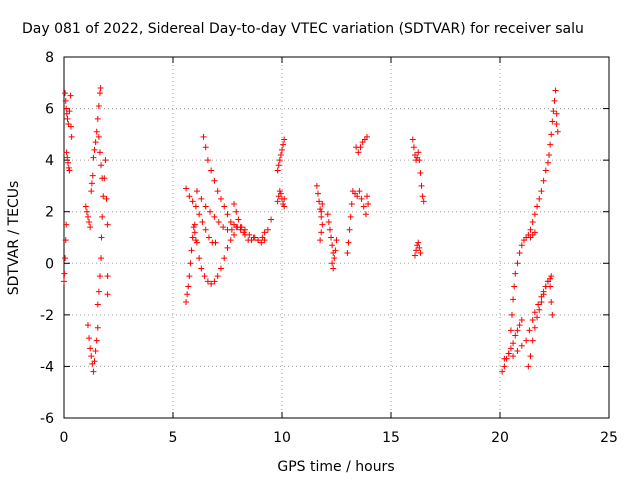  I want to click on y-tick-label: 0, so click(49, 264).